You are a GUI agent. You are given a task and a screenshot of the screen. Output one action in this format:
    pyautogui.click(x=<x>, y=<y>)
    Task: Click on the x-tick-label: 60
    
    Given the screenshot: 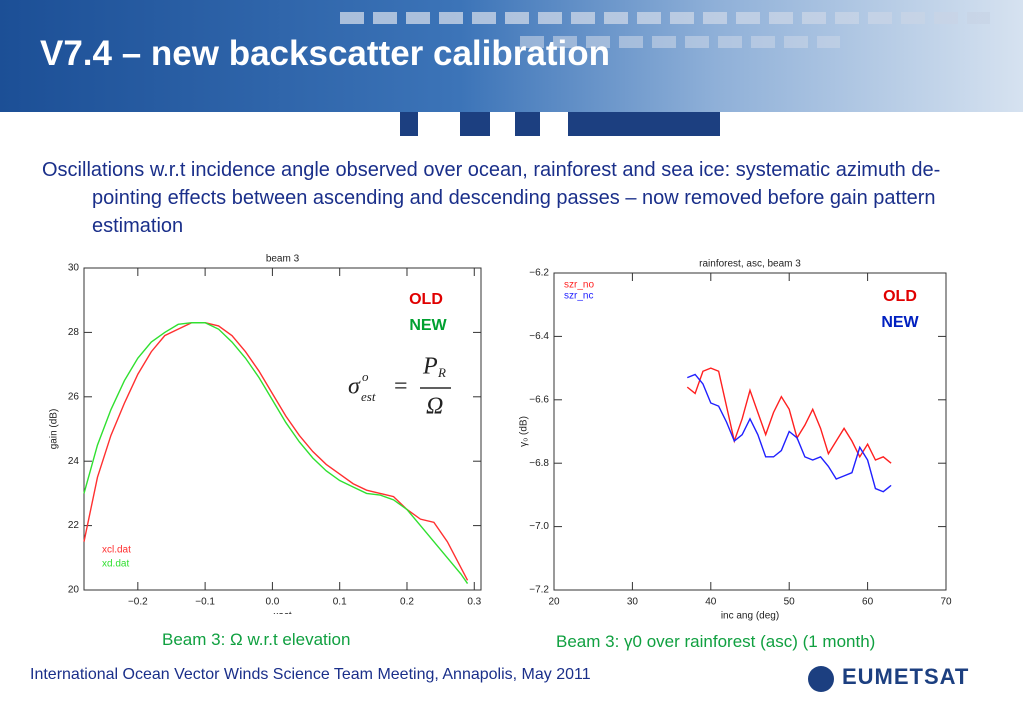 What is the action you would take?
    pyautogui.click(x=868, y=602)
    